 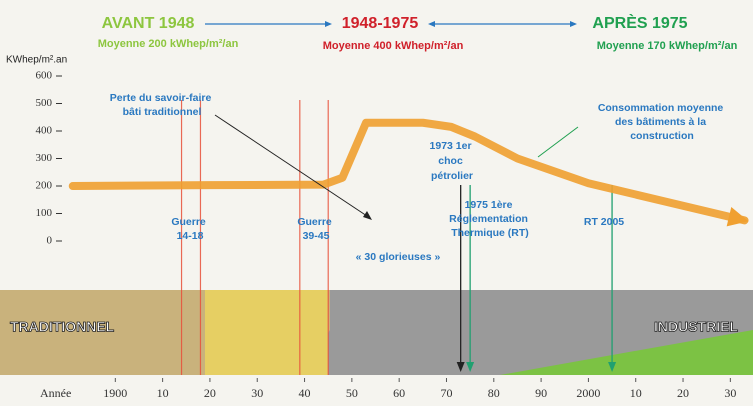 I want to click on period-title: 1948-1975, so click(x=380, y=23).